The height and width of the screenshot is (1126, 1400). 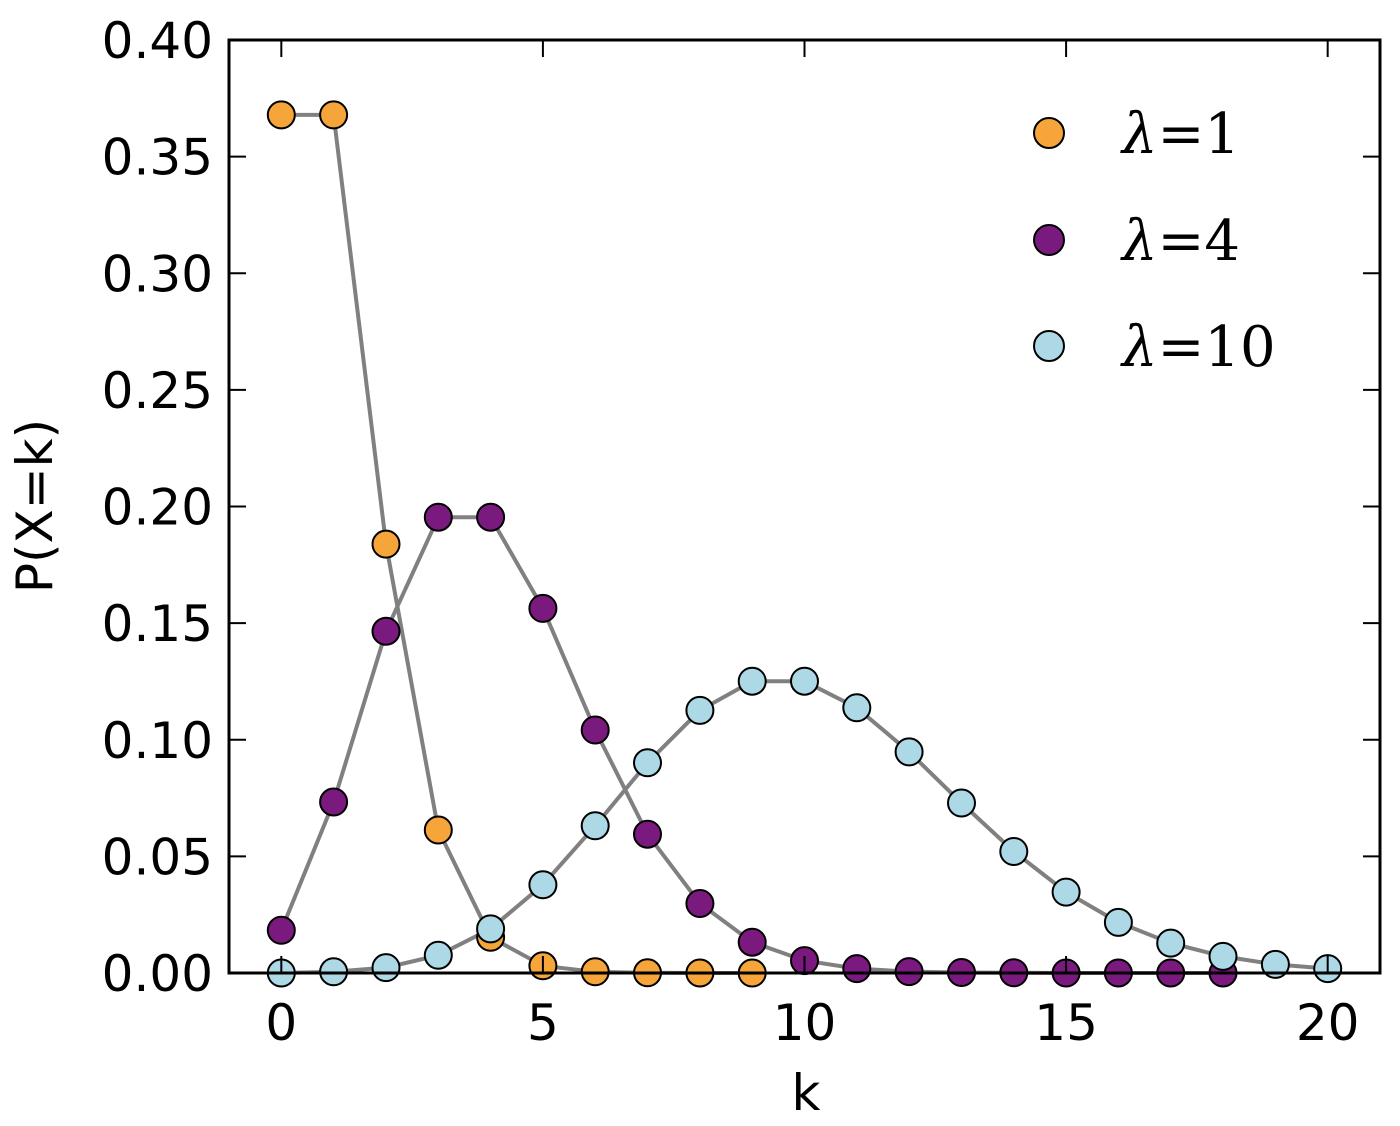 What do you see at coordinates (157, 741) in the screenshot?
I see `y-tick-label: 0.10` at bounding box center [157, 741].